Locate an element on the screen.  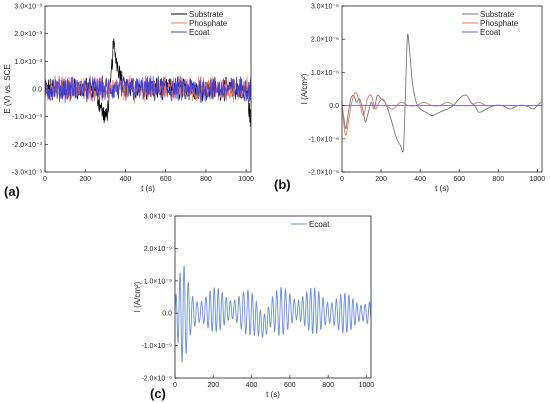
y-tick-label: 1.0×10⁻³ is located at coordinates (28, 62).